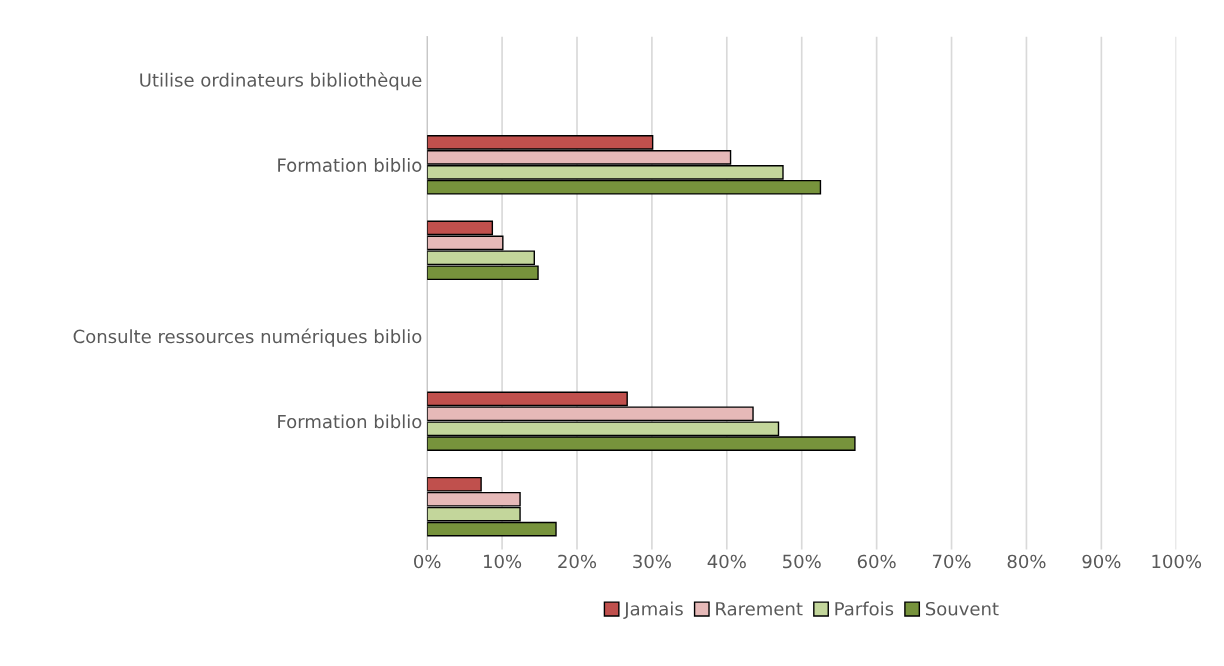  Describe the element at coordinates (726, 561) in the screenshot. I see `x-tick-label: 40%` at that location.